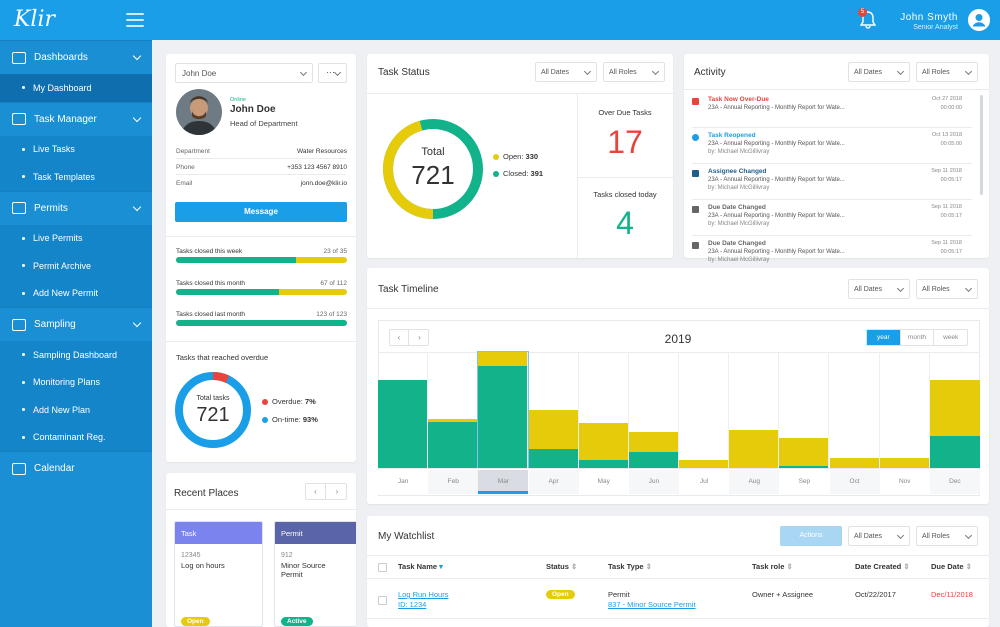 The height and width of the screenshot is (627, 1000). What do you see at coordinates (783, 594) in the screenshot?
I see `task-role: Owner + Assignee` at bounding box center [783, 594].